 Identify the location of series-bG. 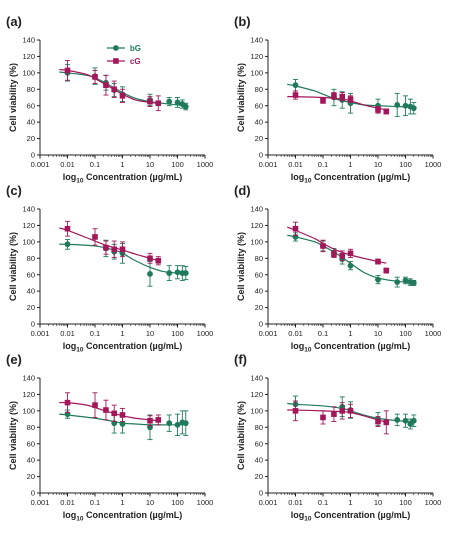
(352, 260).